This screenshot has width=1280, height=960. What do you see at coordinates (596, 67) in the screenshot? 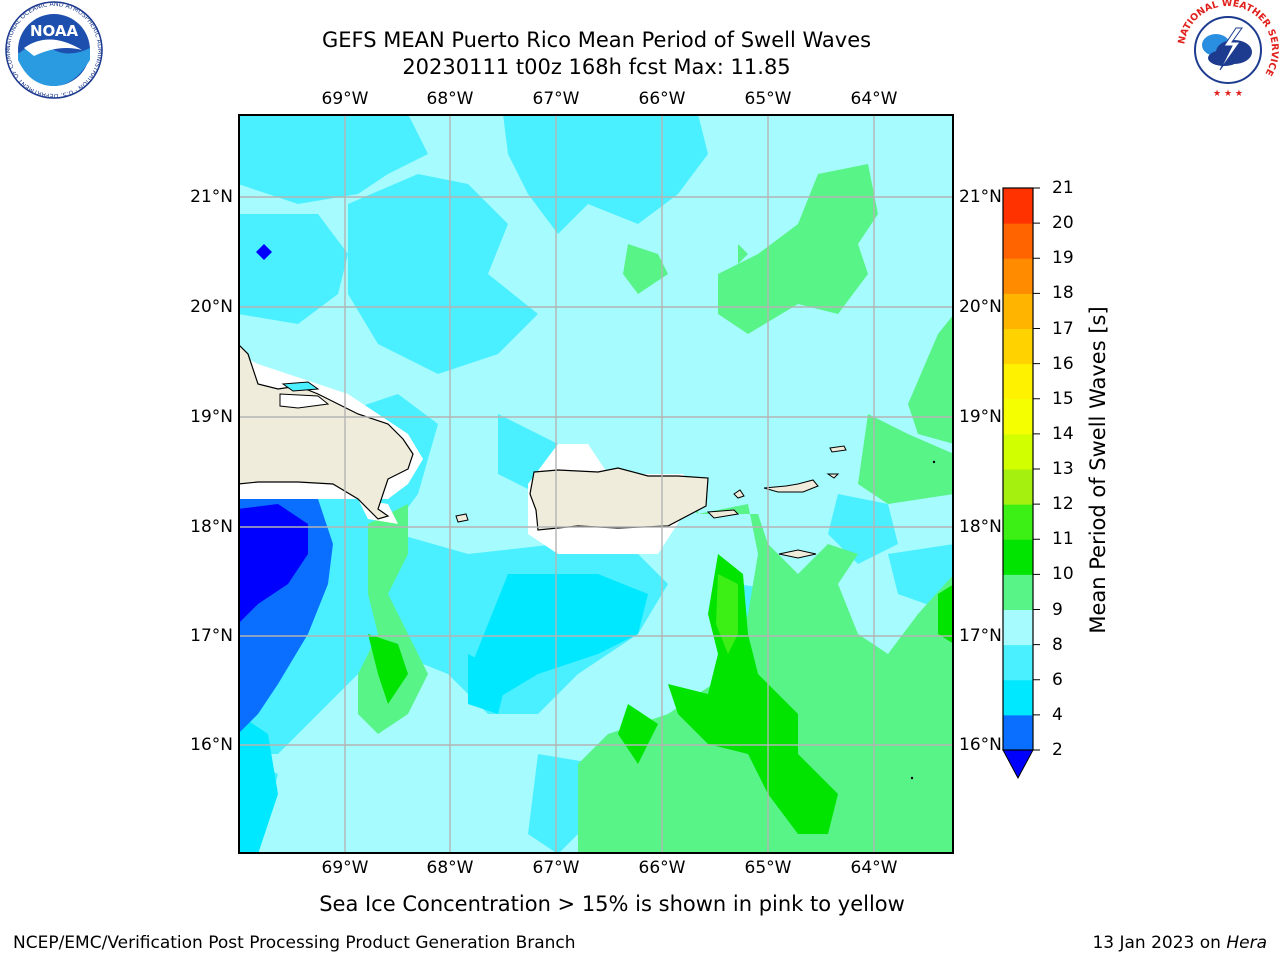
I see `map-subtitle: 20230111 t00z 168h fcst Max: 11.85` at bounding box center [596, 67].